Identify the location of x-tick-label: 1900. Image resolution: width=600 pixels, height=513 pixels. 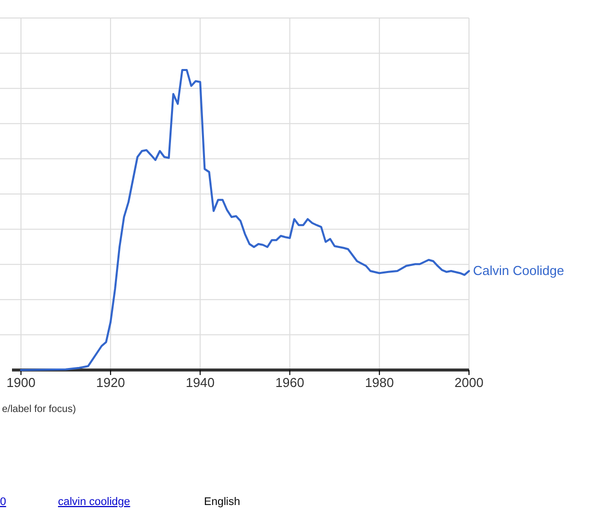
(21, 382).